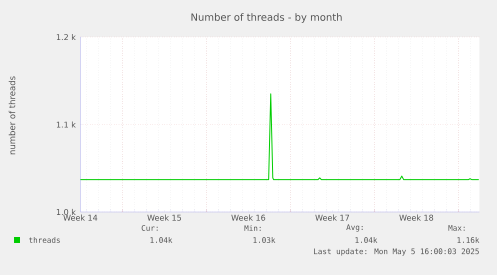 The image size is (497, 275). I want to click on x-tick-label: Week 14, so click(80, 217).